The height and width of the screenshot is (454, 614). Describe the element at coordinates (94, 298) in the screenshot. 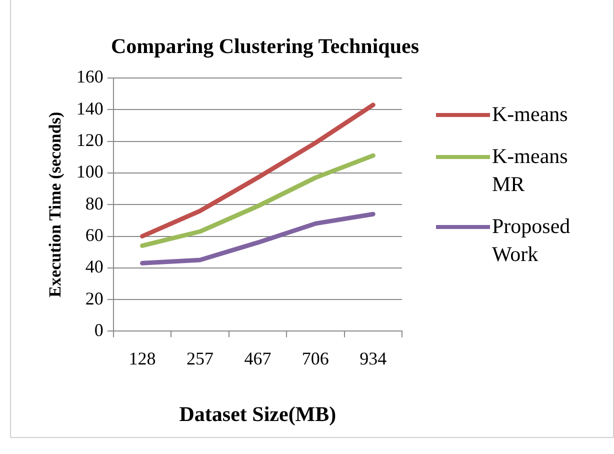

I see `y-tick-label: 20` at that location.